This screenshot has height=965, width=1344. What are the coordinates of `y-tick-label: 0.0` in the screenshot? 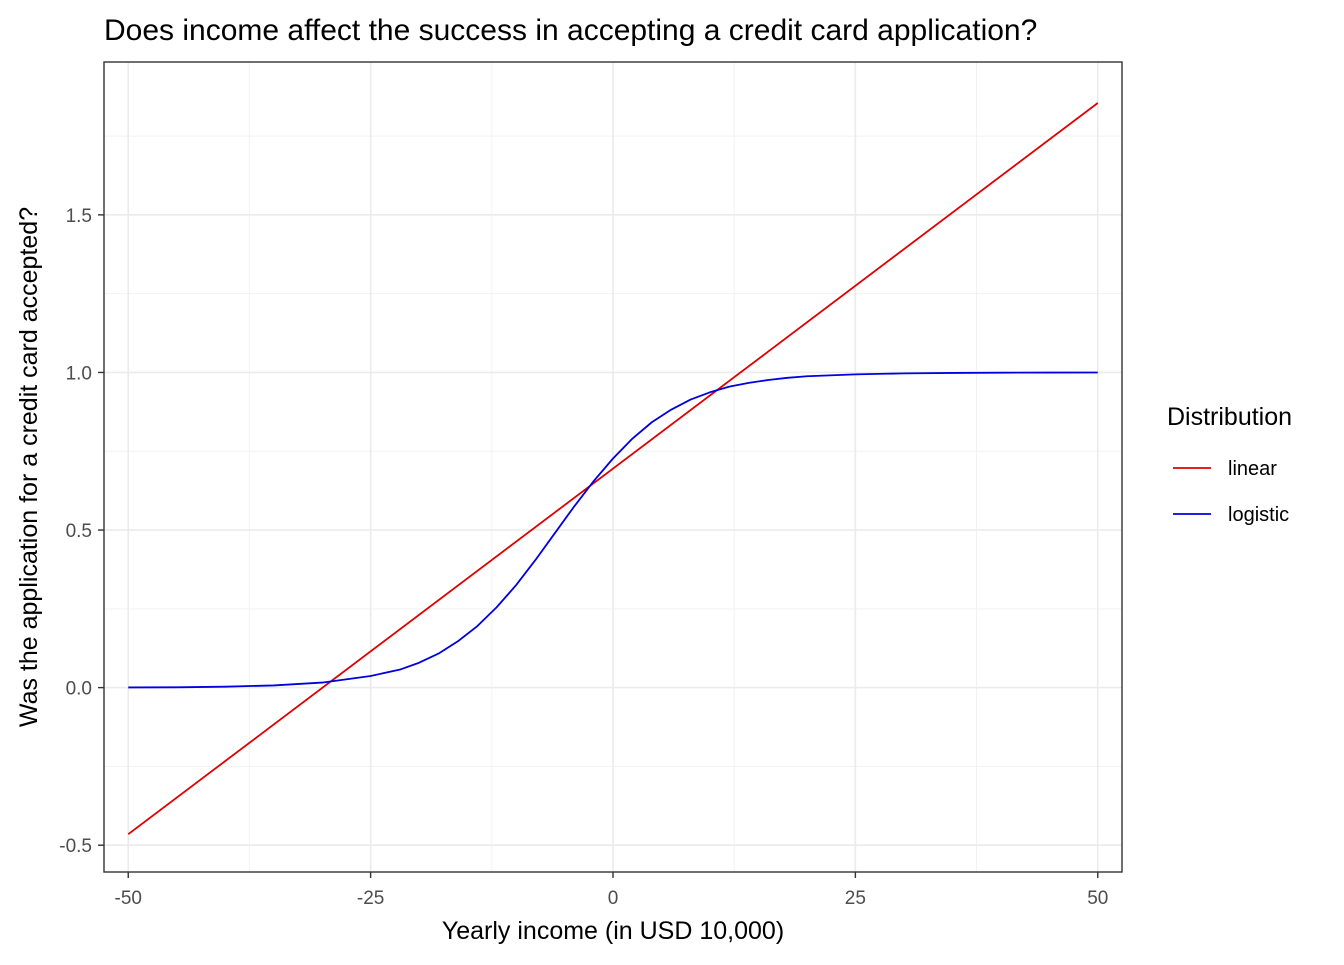 It's located at (79, 689).